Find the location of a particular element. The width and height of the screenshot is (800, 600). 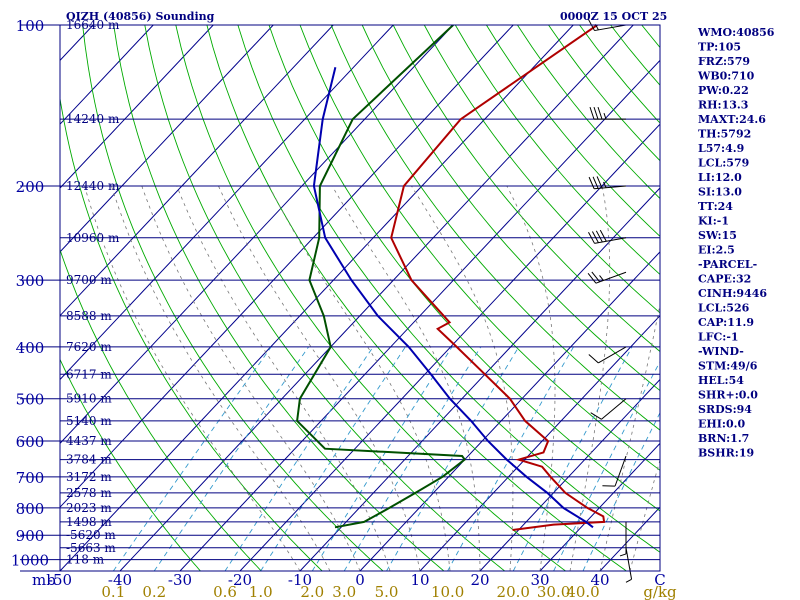

index-value: SHR+:0.0 is located at coordinates (728, 395).